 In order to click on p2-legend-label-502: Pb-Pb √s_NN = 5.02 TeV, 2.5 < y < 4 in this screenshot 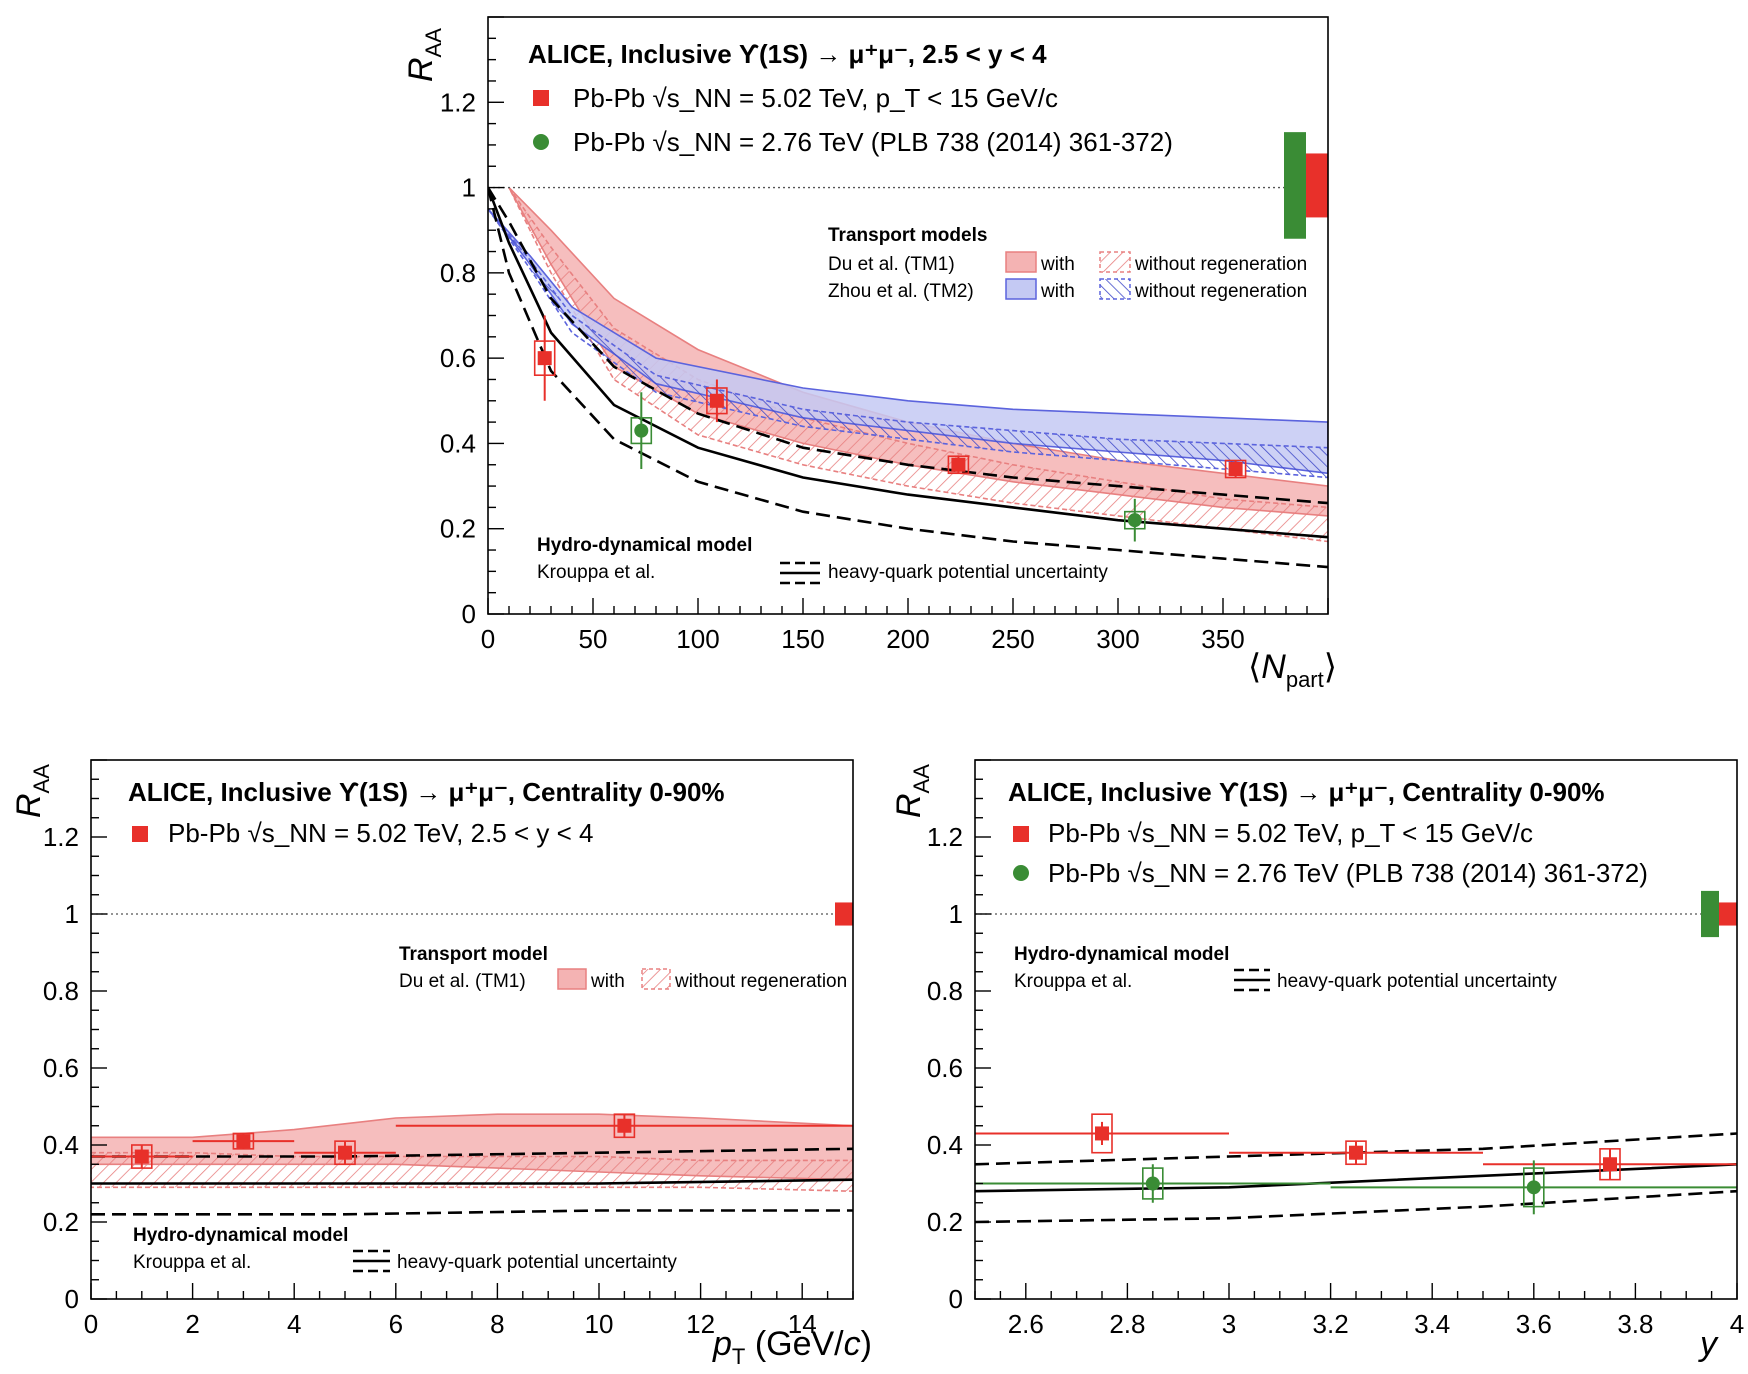, I will do `click(380, 833)`.